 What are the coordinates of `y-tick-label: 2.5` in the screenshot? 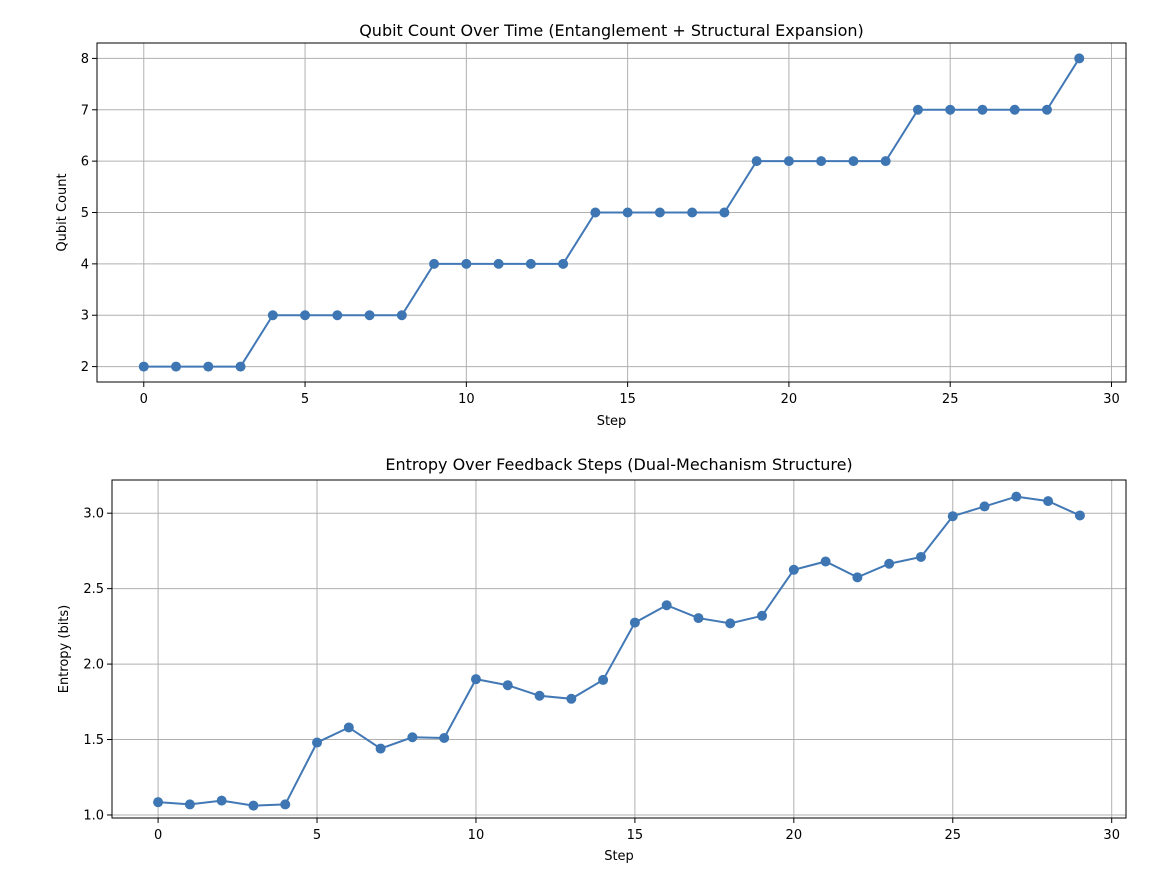 It's located at (93, 589).